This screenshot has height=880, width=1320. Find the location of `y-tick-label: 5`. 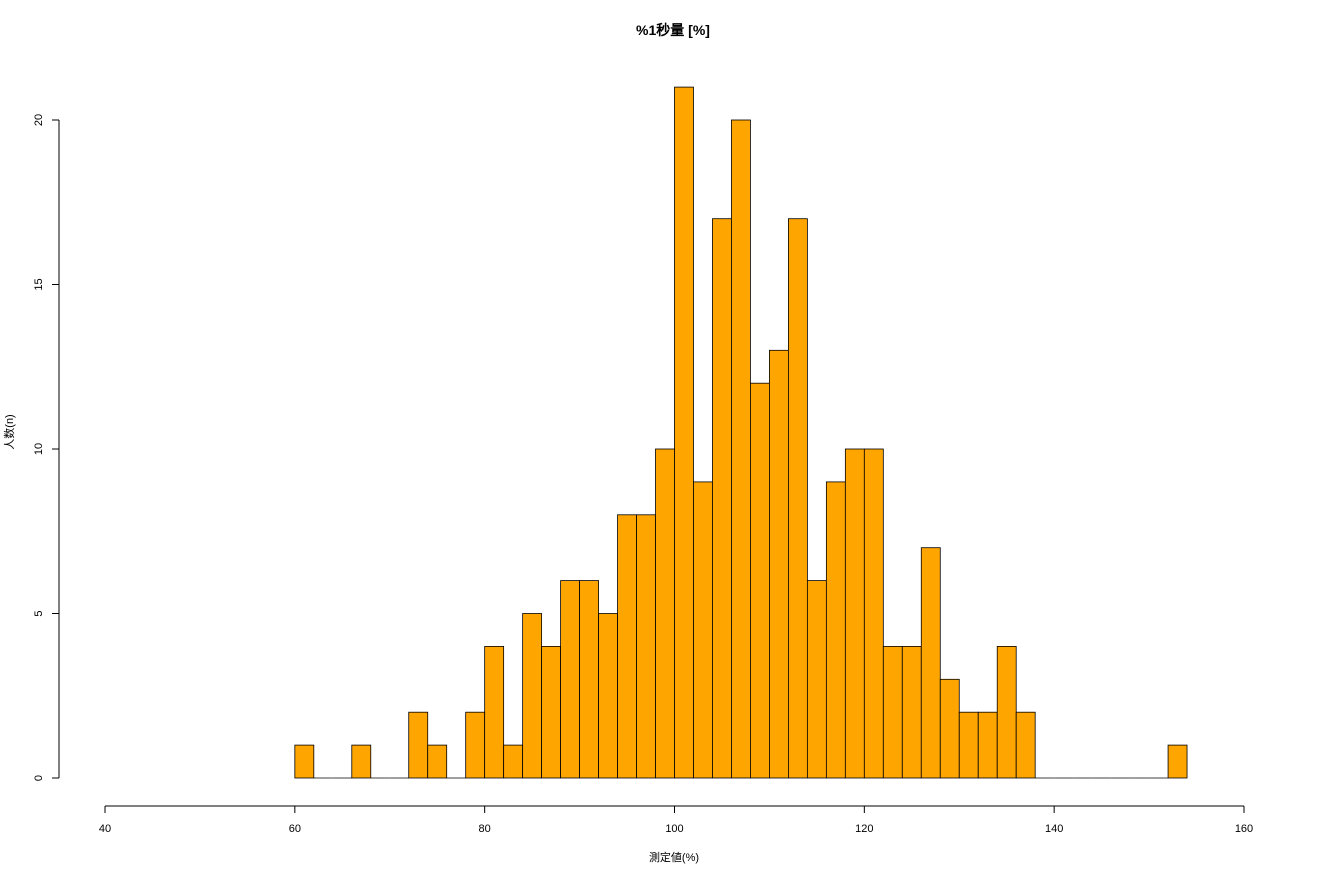

y-tick-label: 5 is located at coordinates (39, 613).